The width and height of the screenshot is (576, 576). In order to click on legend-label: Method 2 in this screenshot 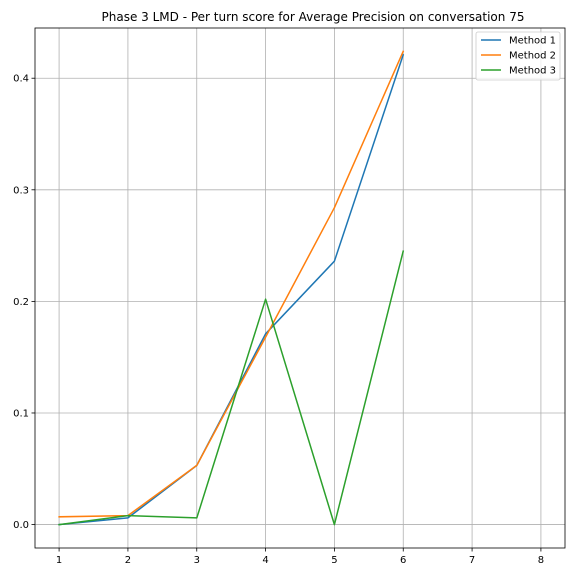, I will do `click(532, 56)`.